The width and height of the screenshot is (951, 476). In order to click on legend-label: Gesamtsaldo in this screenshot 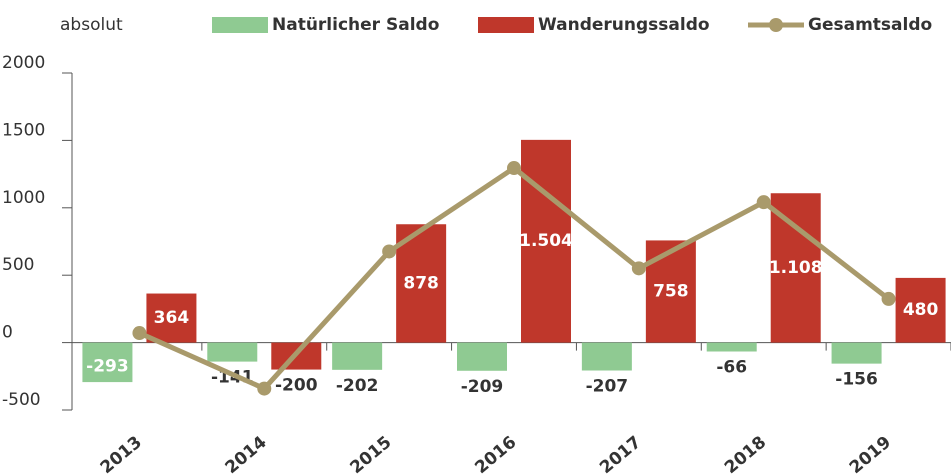, I will do `click(870, 25)`.